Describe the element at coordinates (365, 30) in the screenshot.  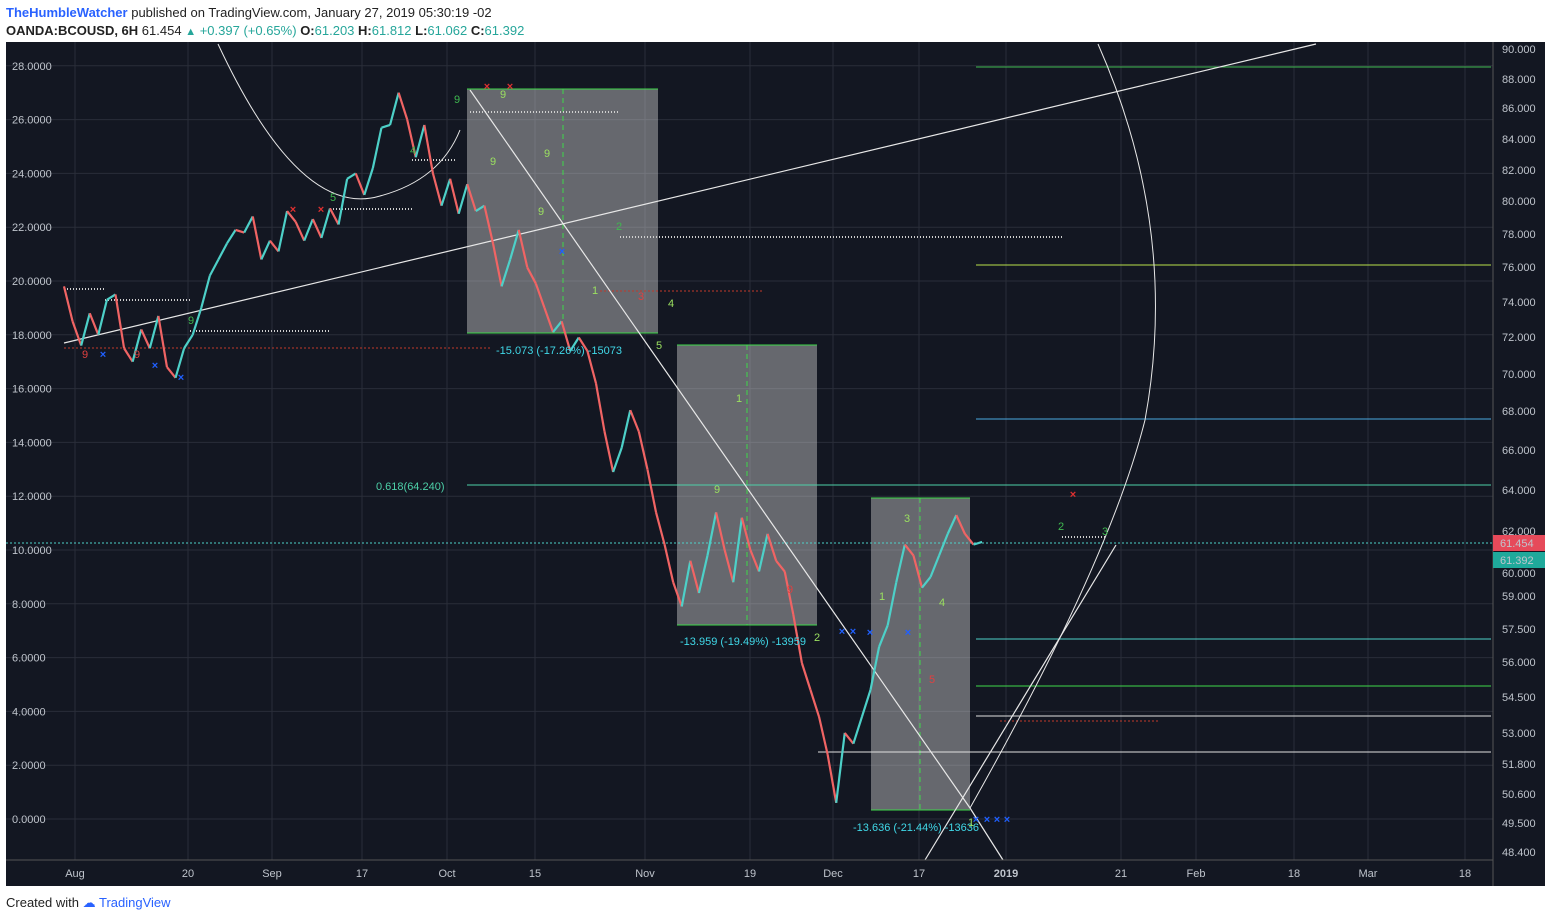
I see `high-label: H:` at that location.